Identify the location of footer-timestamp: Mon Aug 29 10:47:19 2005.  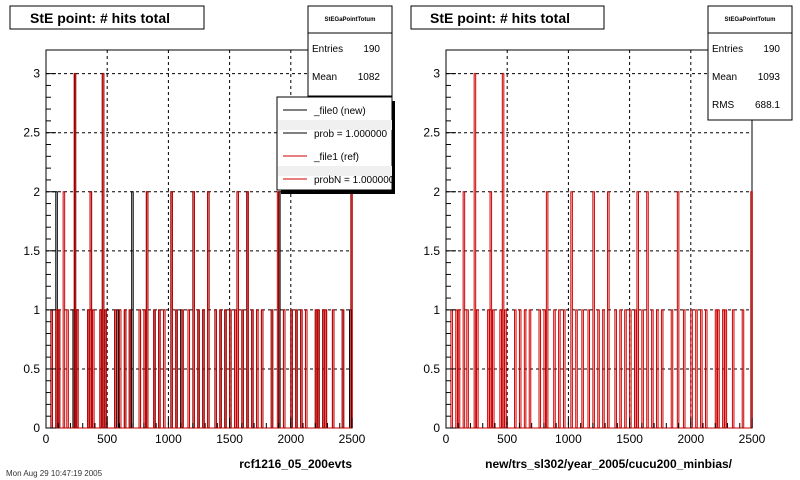
(54, 473).